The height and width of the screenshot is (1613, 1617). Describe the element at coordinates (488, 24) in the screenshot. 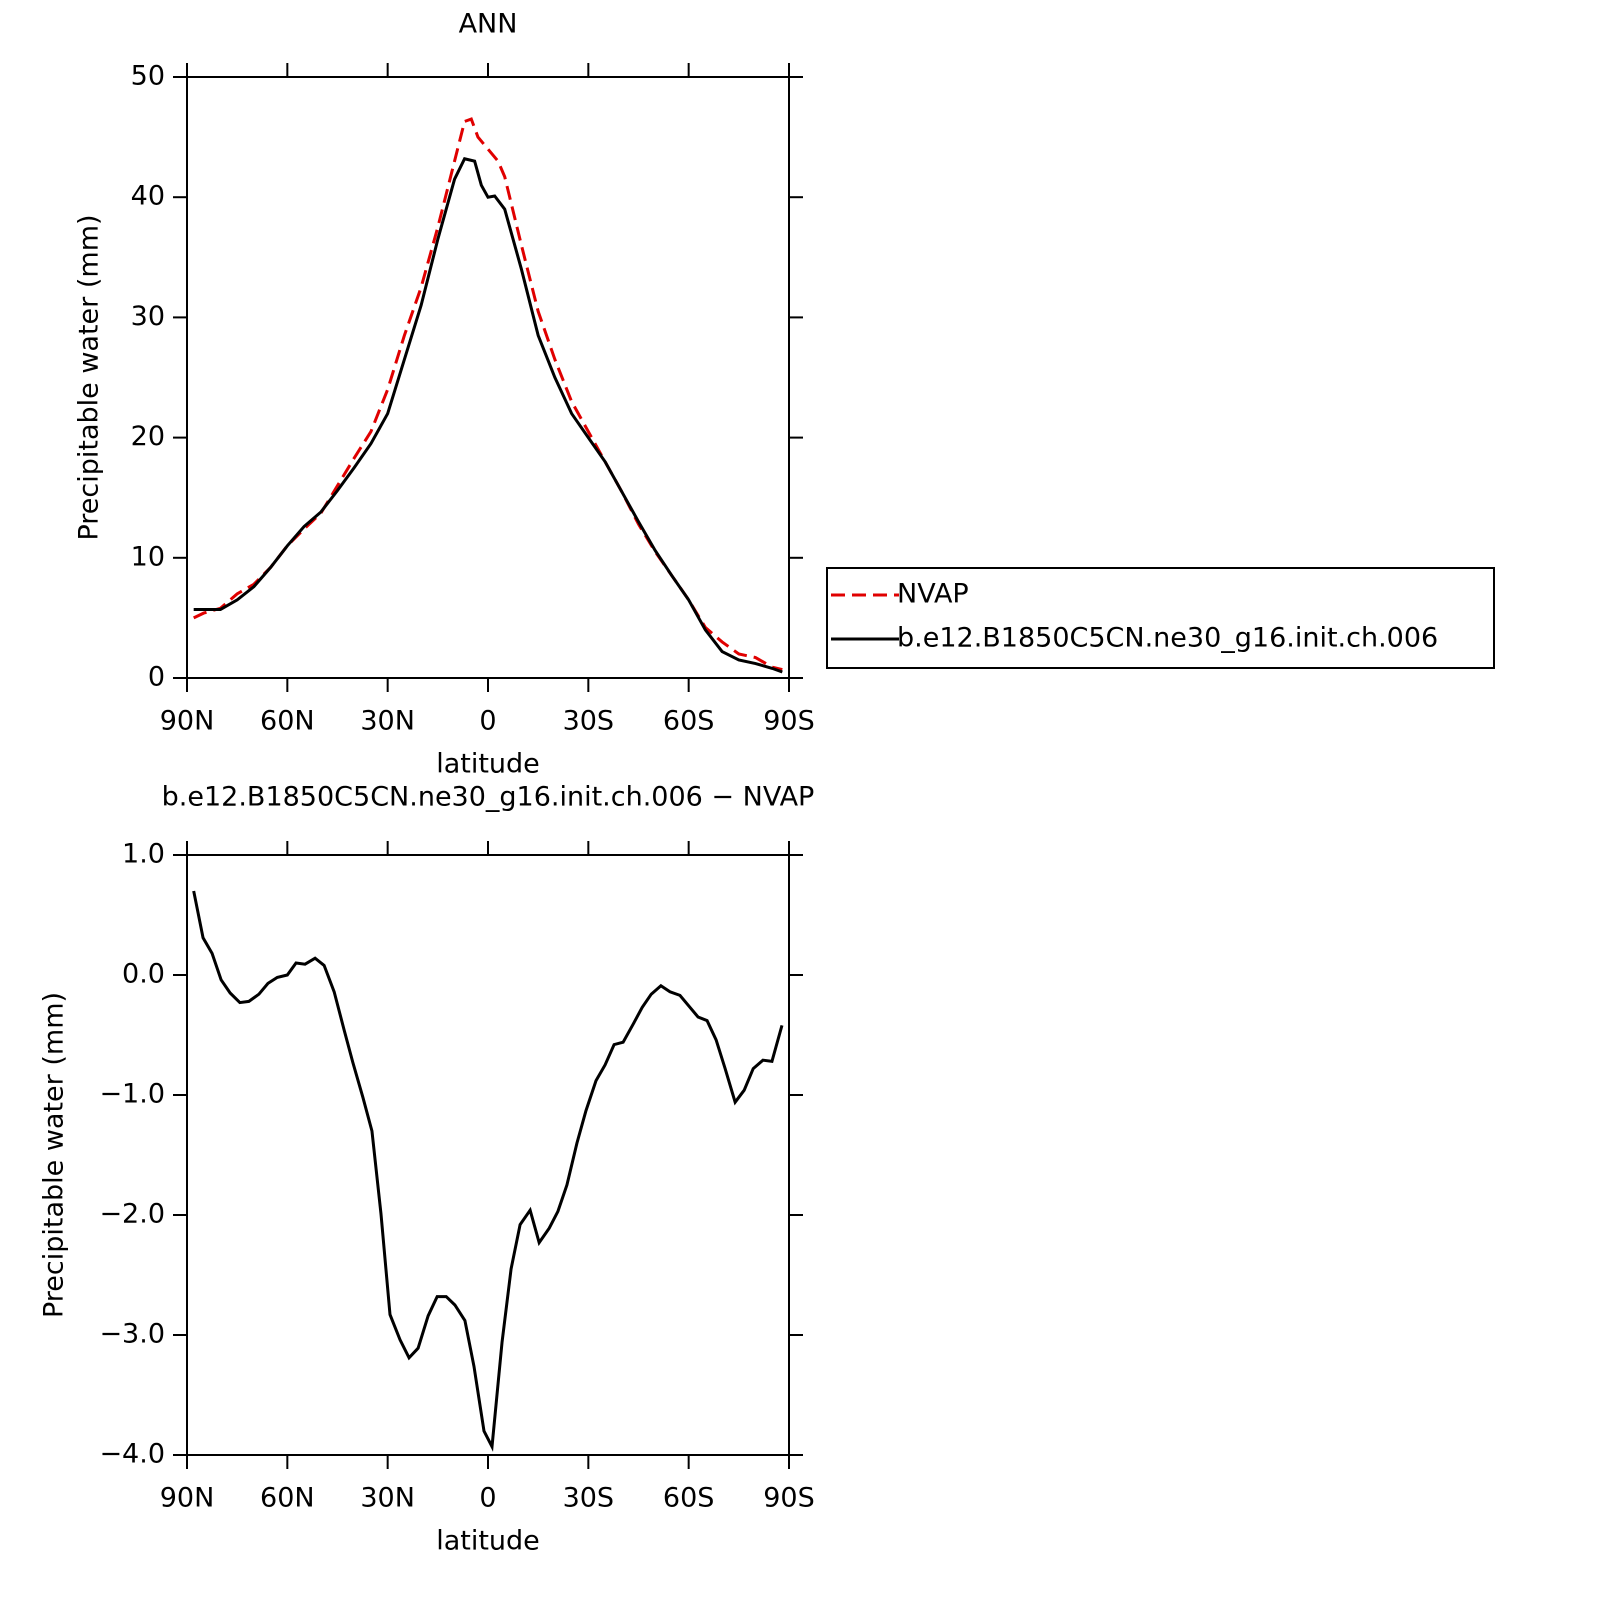

I see `chart-title: ANN` at that location.